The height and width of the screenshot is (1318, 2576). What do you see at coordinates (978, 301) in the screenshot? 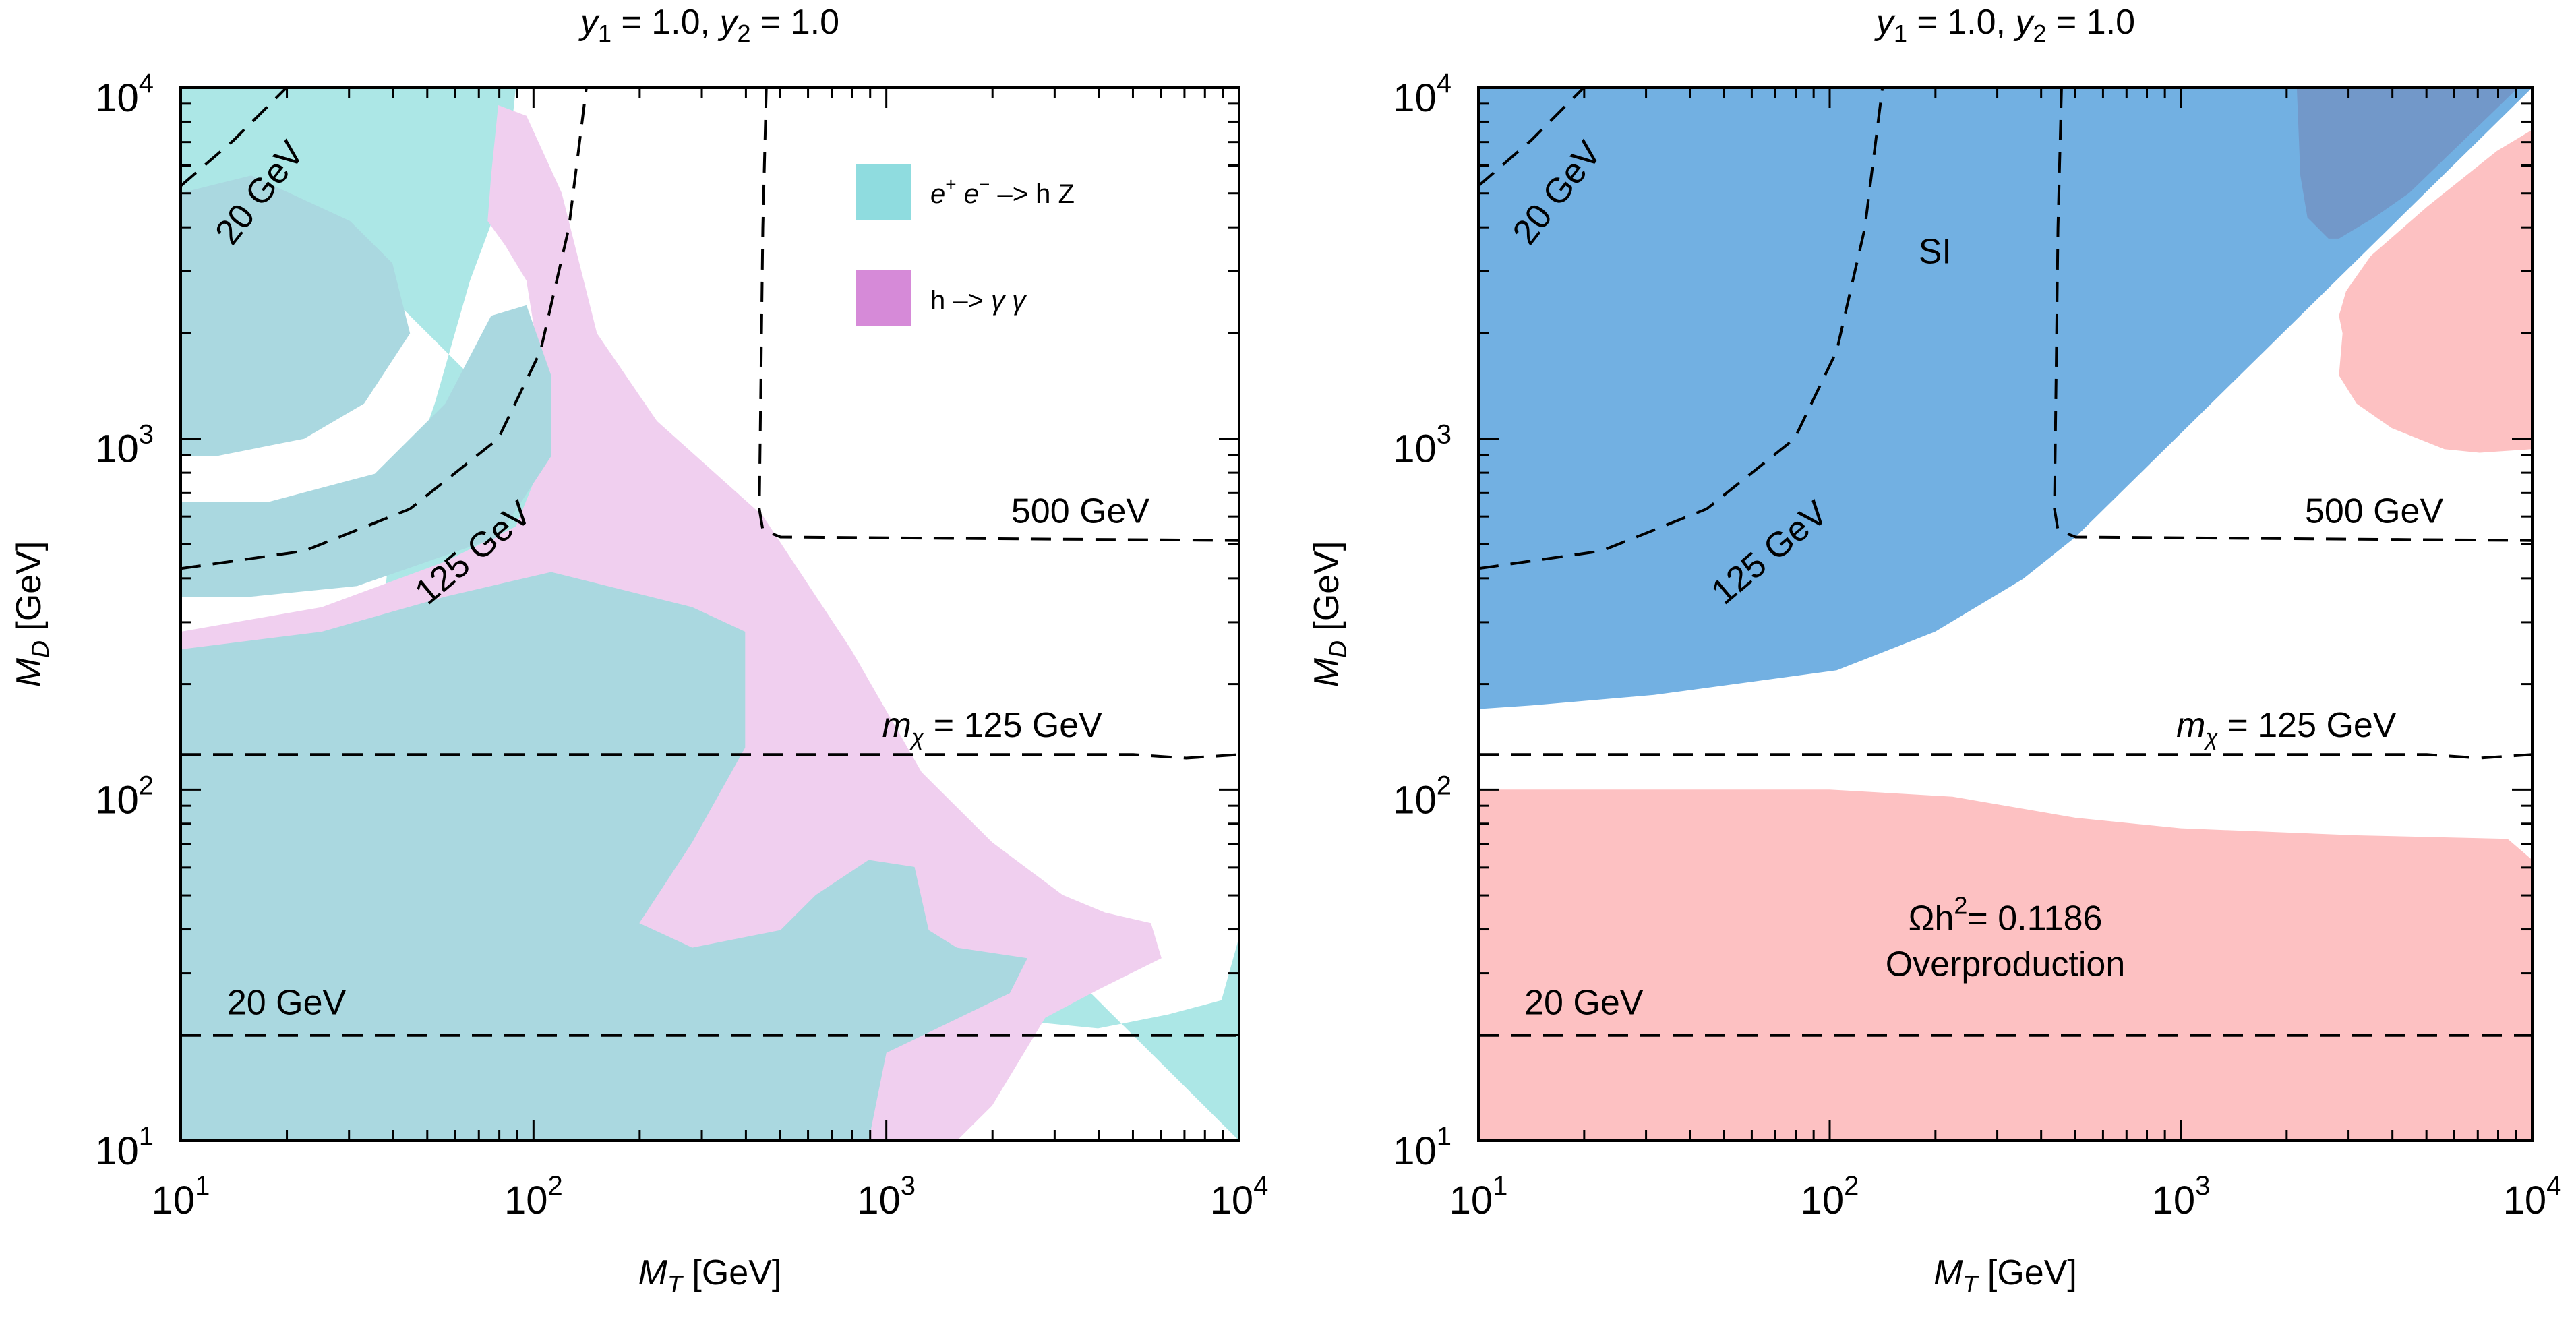
I see `legend-label: h –> γ γ` at bounding box center [978, 301].